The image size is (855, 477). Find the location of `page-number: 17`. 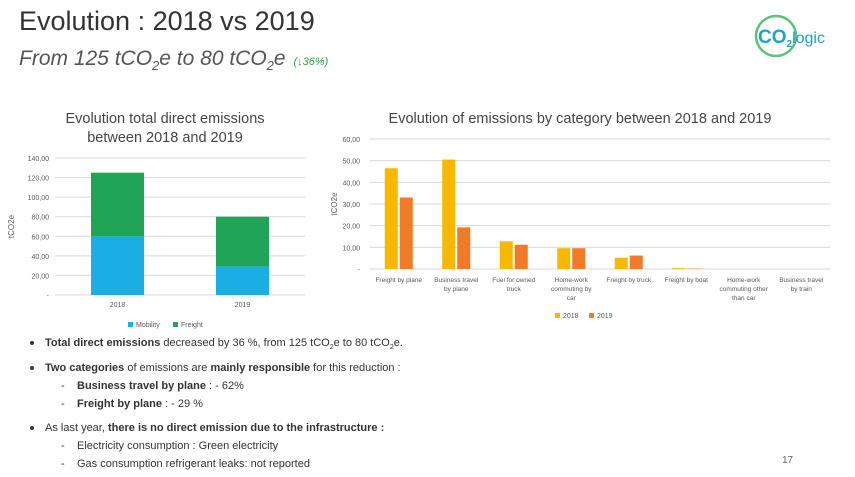

page-number: 17 is located at coordinates (788, 460).